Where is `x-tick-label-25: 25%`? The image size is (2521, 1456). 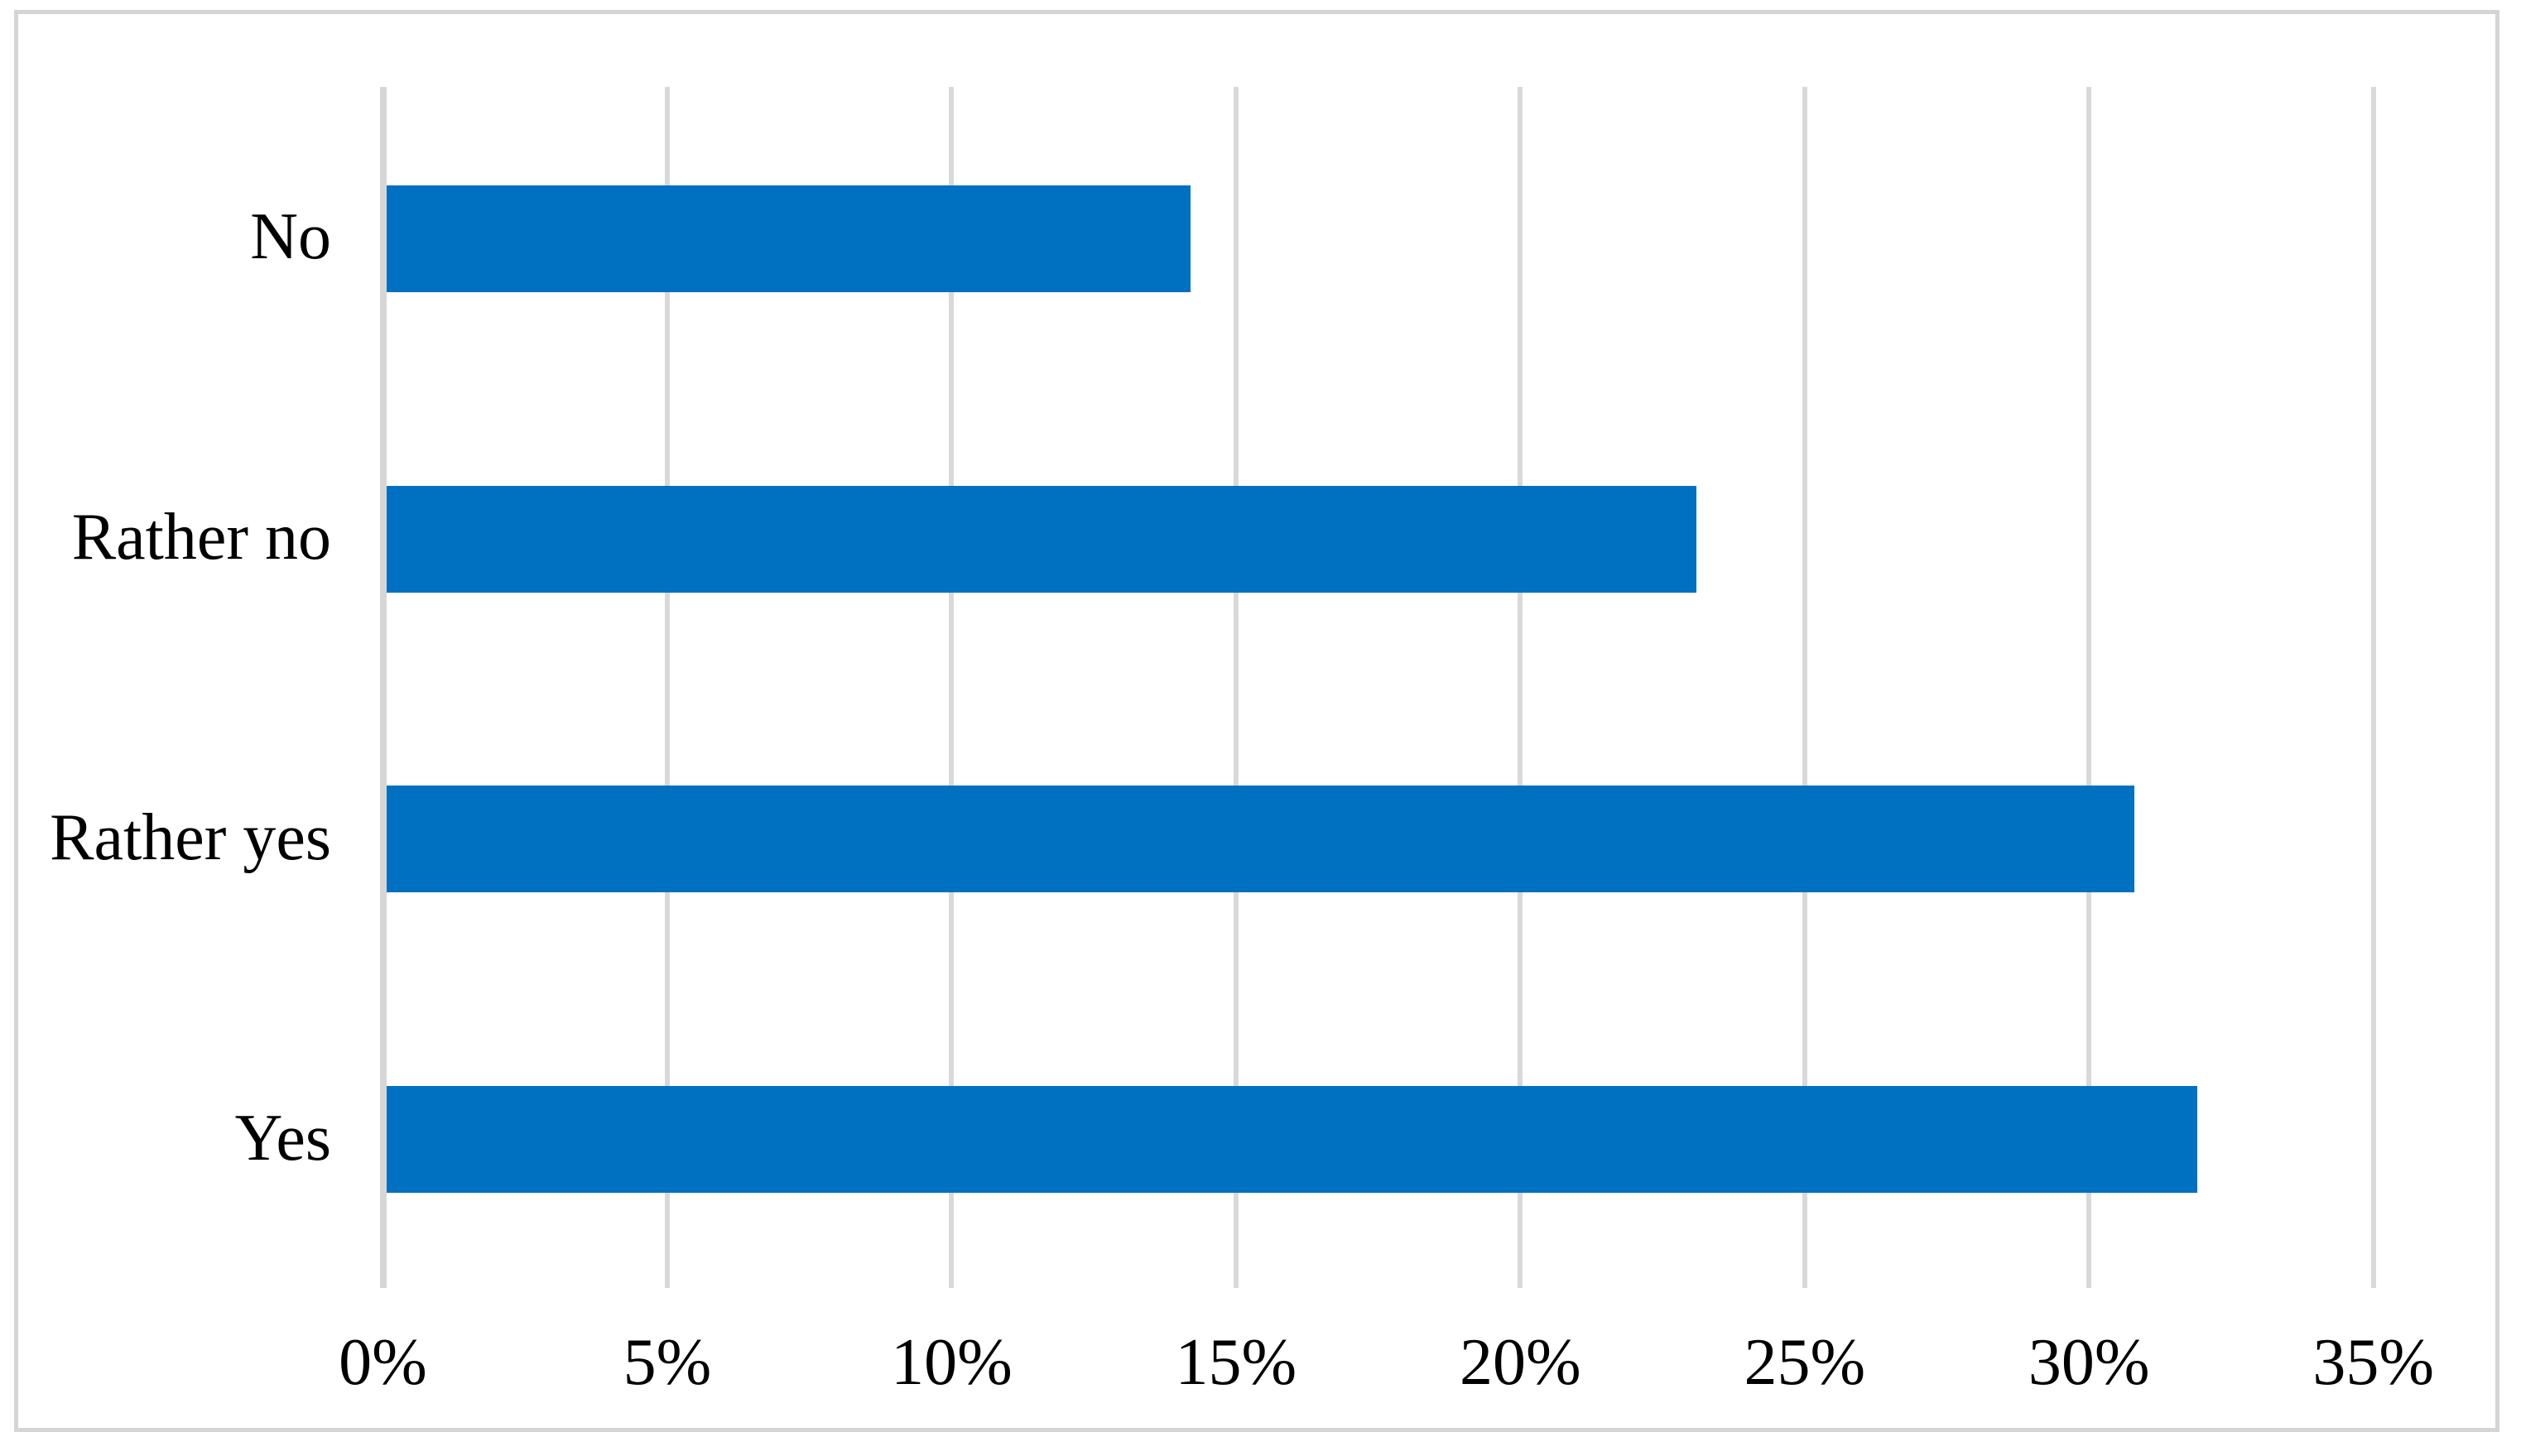 x-tick-label-25: 25% is located at coordinates (1805, 1362).